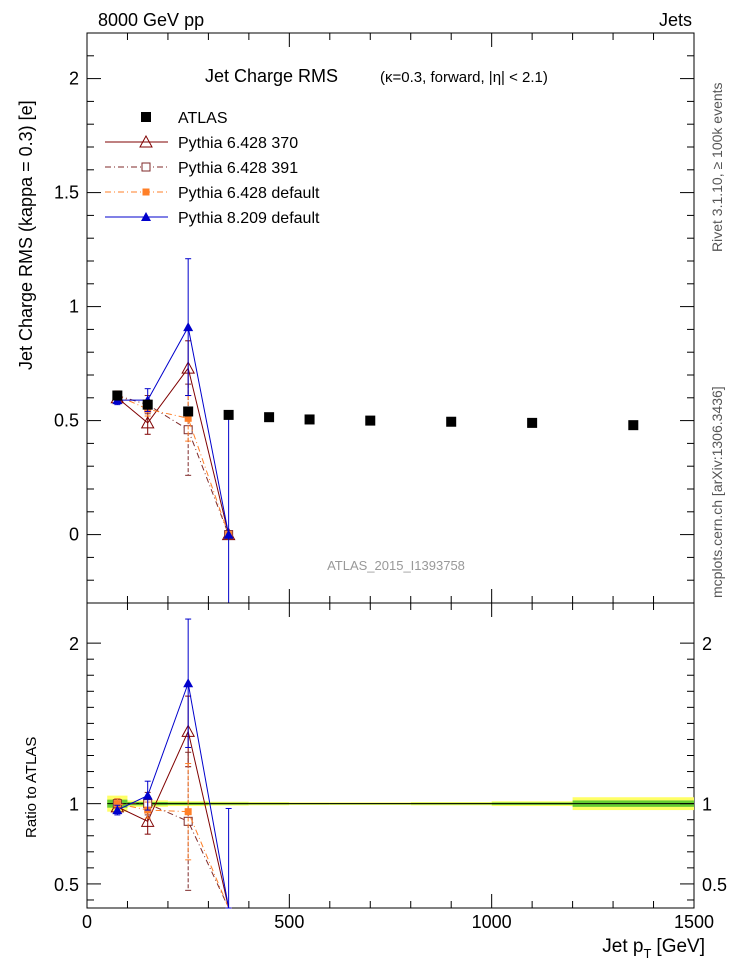 This screenshot has width=746, height=972. I want to click on x-tick-label: 0, so click(87, 922).